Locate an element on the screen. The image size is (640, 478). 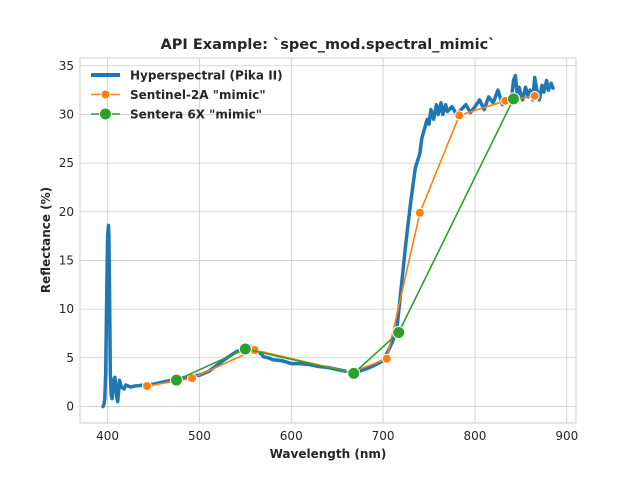
x-tick-label: 400 is located at coordinates (107, 436).